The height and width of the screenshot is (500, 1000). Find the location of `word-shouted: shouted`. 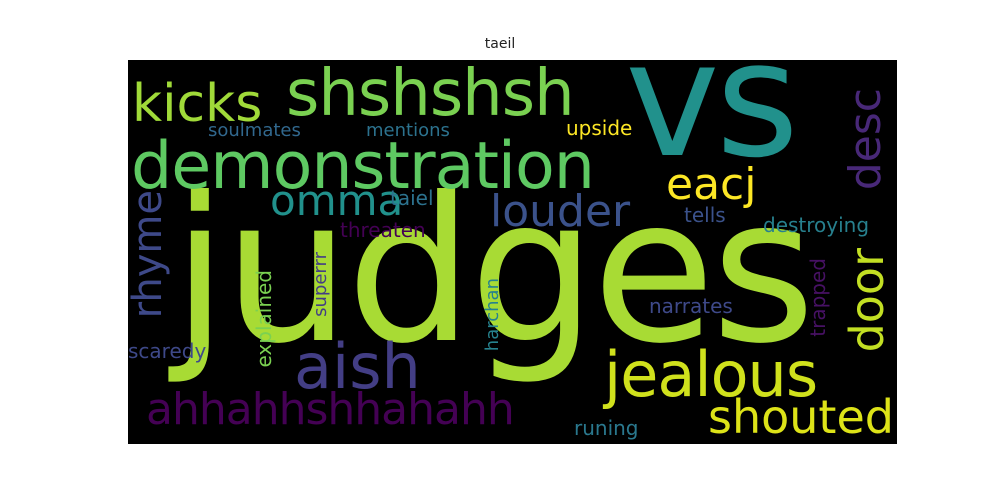

word-shouted: shouted is located at coordinates (801, 417).